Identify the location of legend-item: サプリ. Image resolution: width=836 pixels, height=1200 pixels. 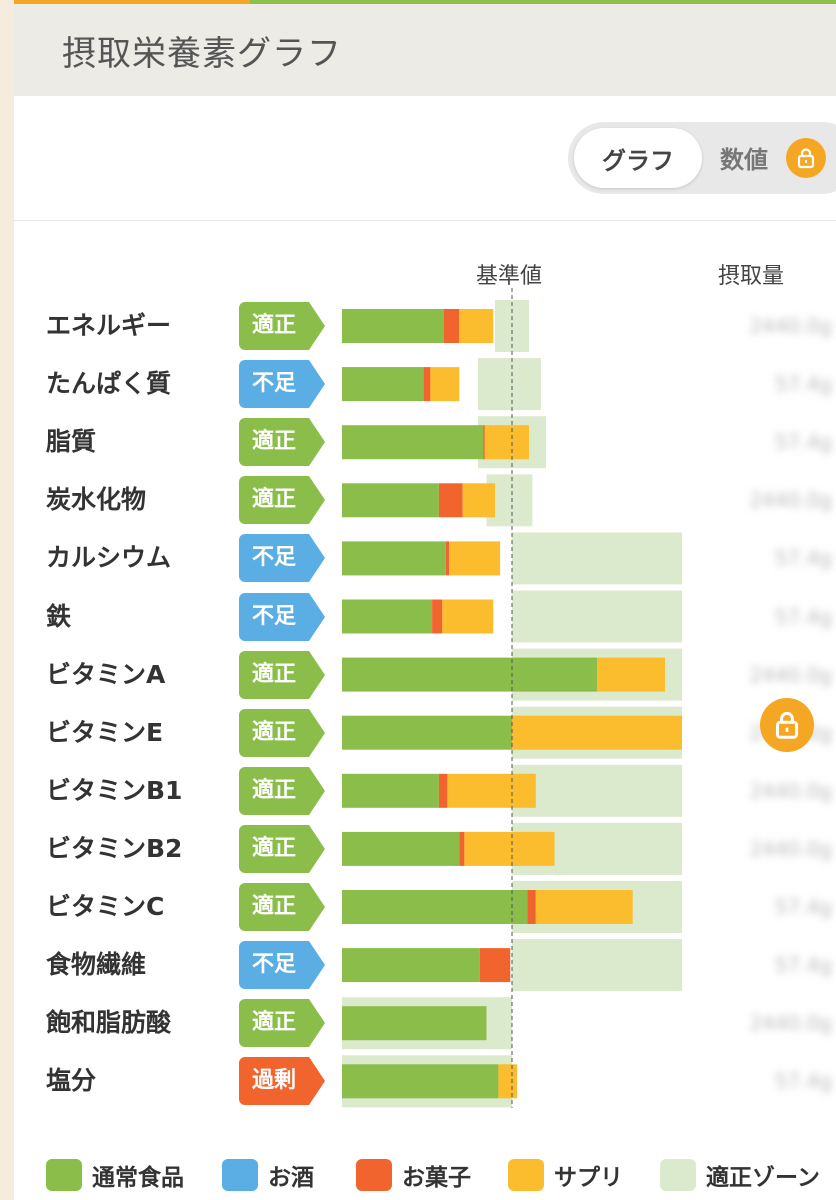
(565, 1175).